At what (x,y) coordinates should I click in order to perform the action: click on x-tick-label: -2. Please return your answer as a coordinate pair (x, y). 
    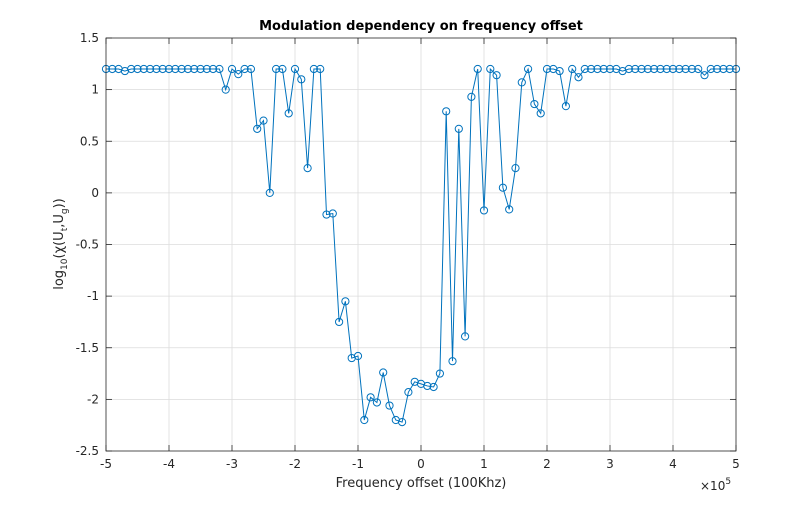
    Looking at the image, I should click on (295, 464).